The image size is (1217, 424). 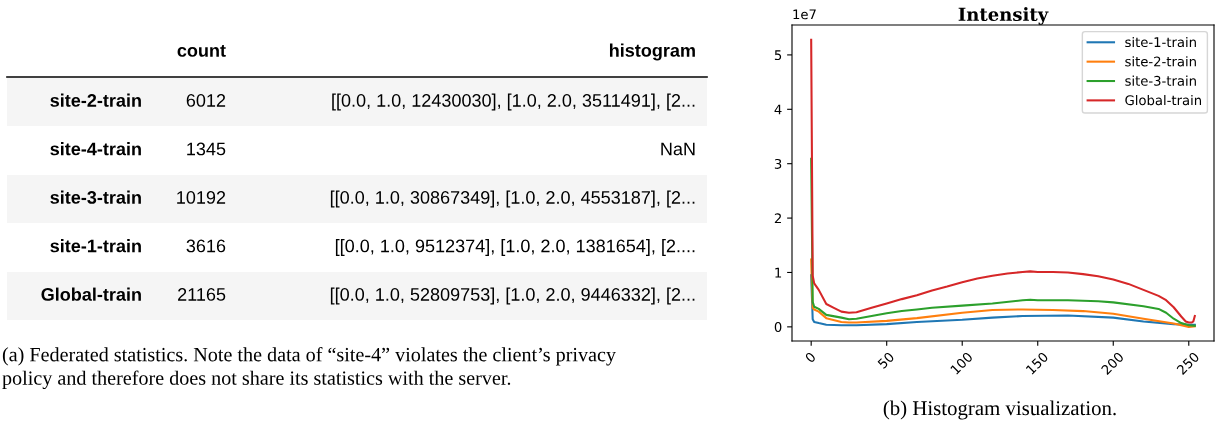 What do you see at coordinates (206, 246) in the screenshot?
I see `text: 3616` at bounding box center [206, 246].